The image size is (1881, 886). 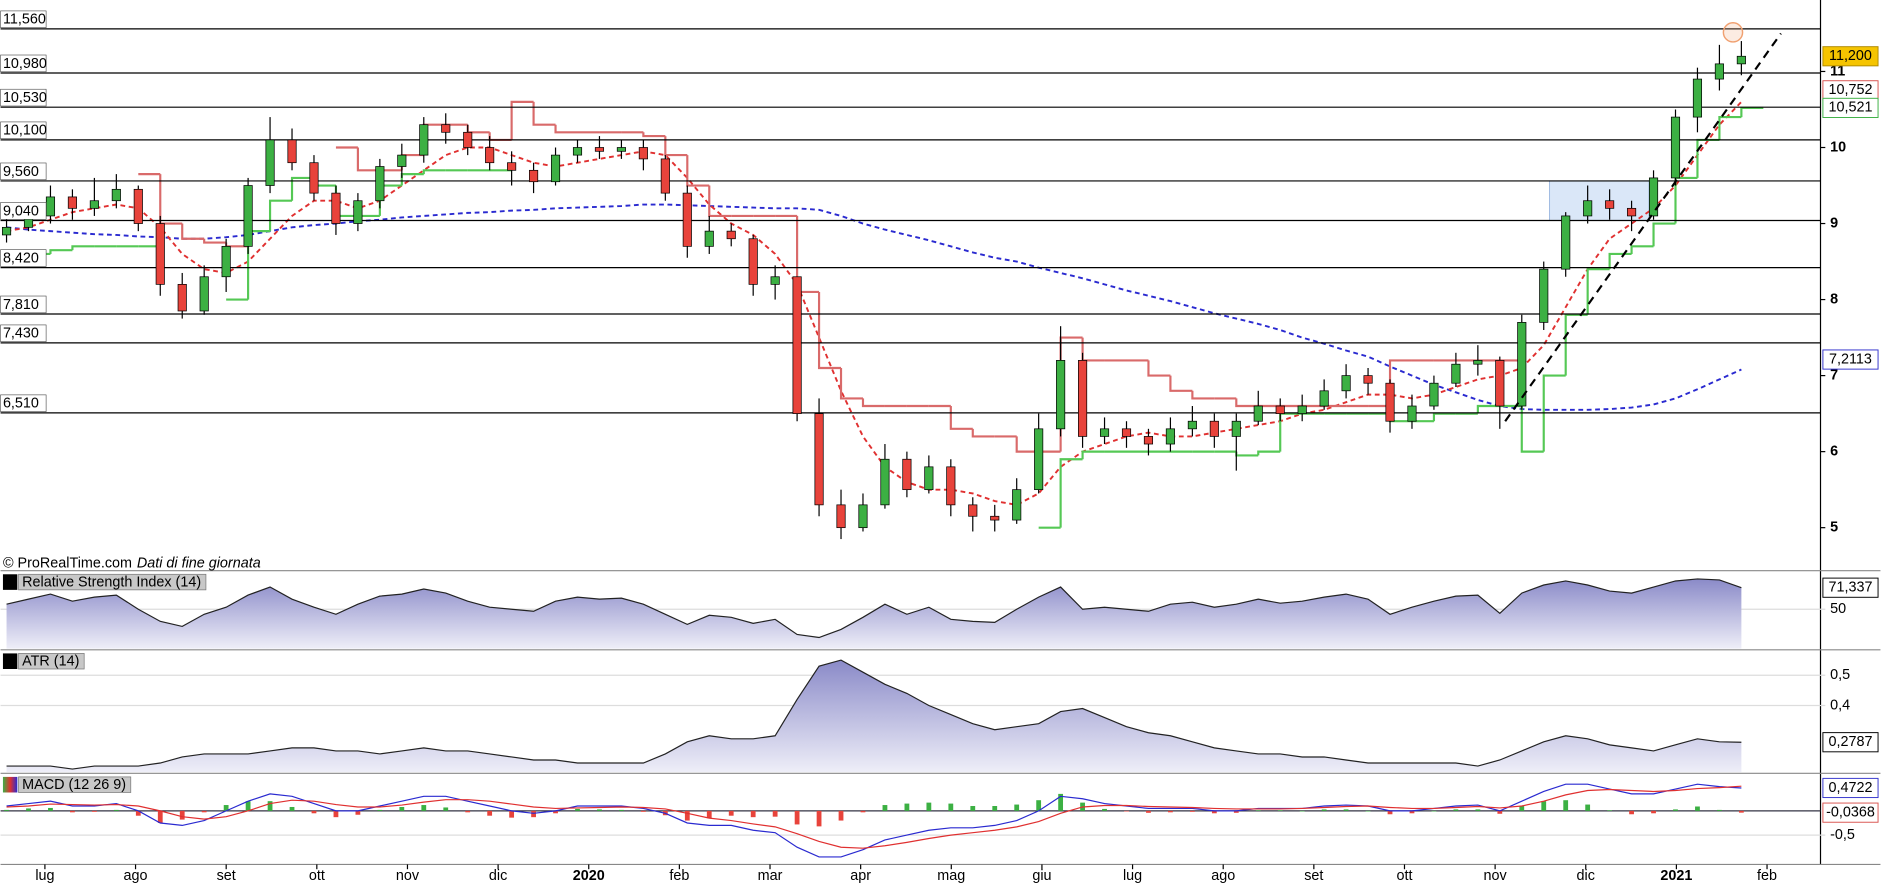 I want to click on last-value-label: 11,200, so click(x=1850, y=56).